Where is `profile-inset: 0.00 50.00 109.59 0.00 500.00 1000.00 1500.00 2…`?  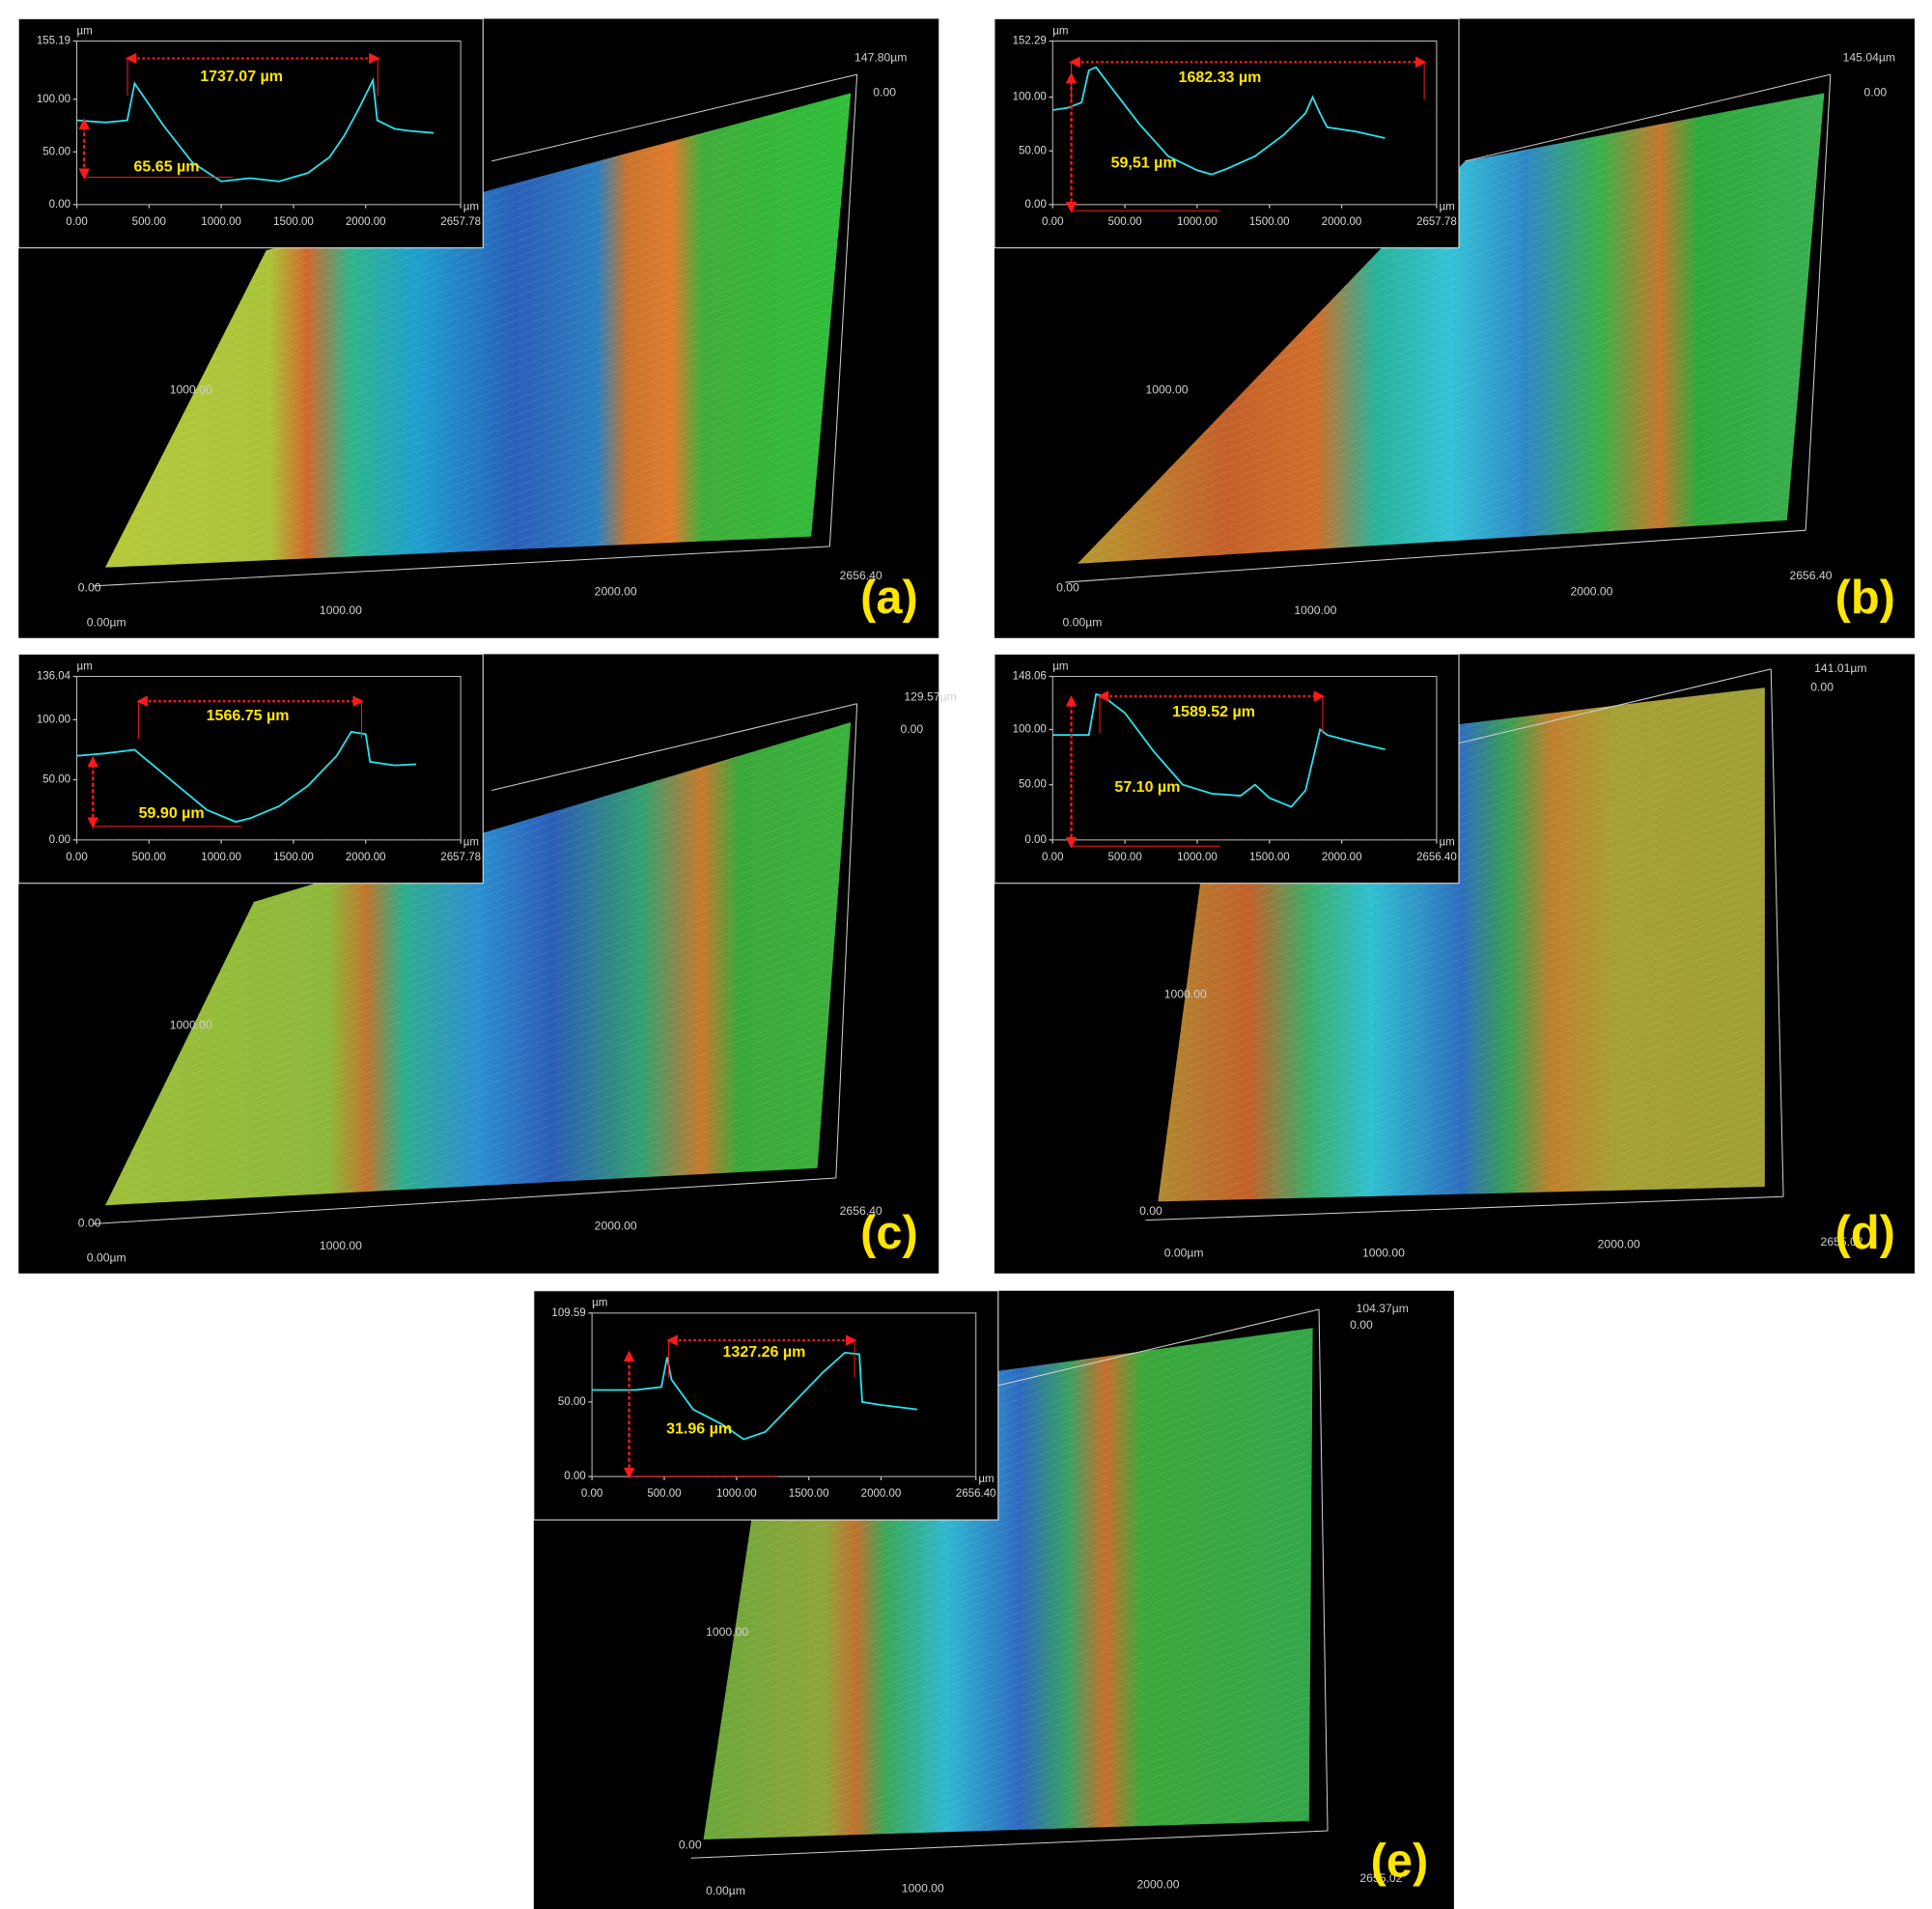 profile-inset: 0.00 50.00 109.59 0.00 500.00 1000.00 1500.00 2… is located at coordinates (766, 1405).